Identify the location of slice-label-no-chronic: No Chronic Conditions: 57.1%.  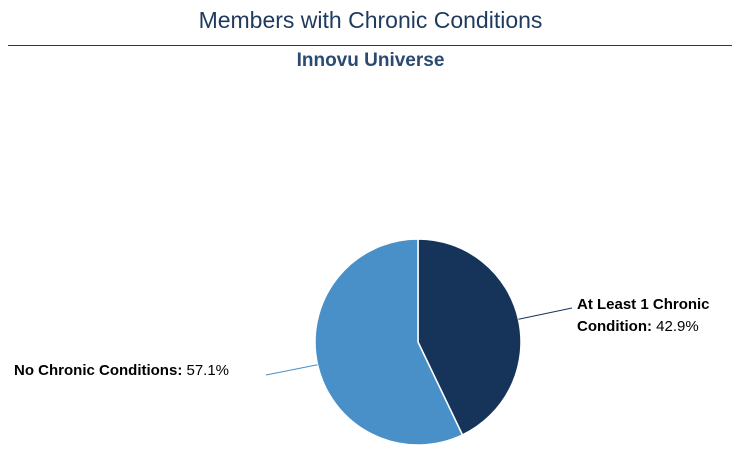
(121, 371).